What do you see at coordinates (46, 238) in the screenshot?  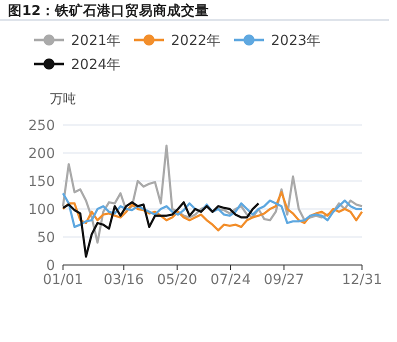 I see `y-tick-label: 50` at bounding box center [46, 238].